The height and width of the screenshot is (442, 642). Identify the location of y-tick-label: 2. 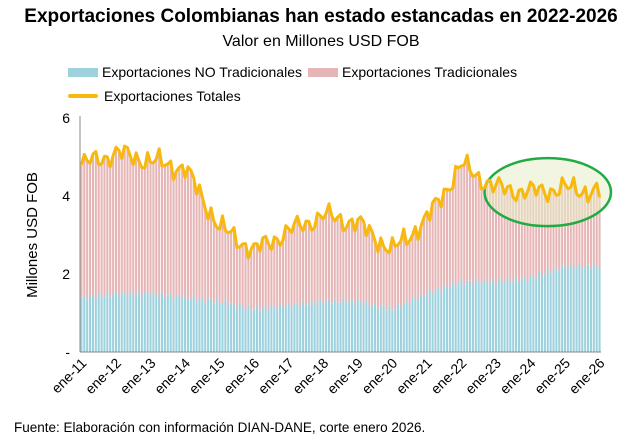
(66, 274).